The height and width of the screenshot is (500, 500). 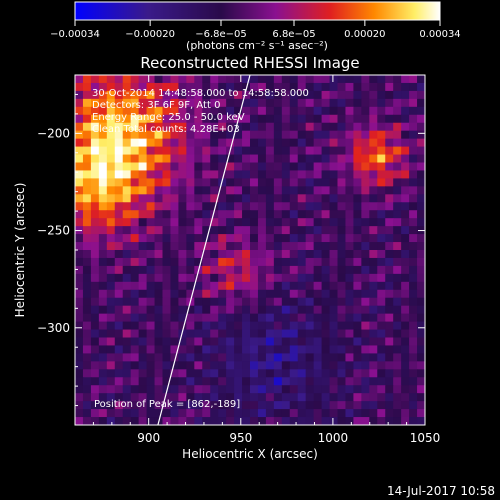 I want to click on x-tick-label: 1000, so click(x=333, y=438).